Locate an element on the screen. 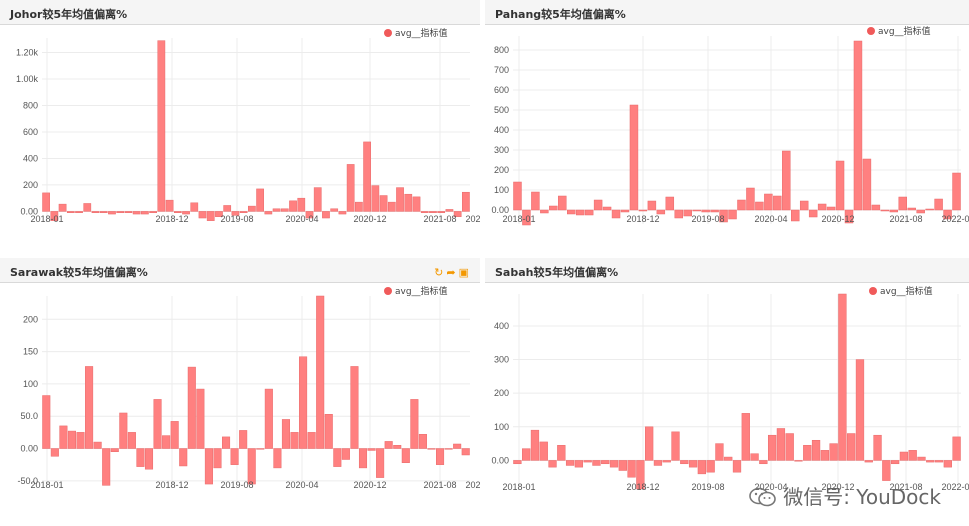 The image size is (969, 526). share-icon: ➦ is located at coordinates (452, 273).